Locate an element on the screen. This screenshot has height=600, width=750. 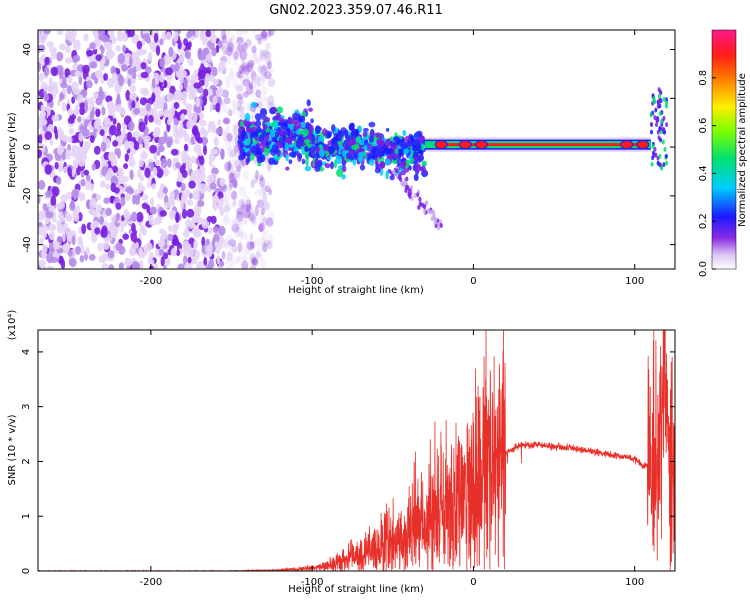
y-tick-label: 0 is located at coordinates (26, 571).